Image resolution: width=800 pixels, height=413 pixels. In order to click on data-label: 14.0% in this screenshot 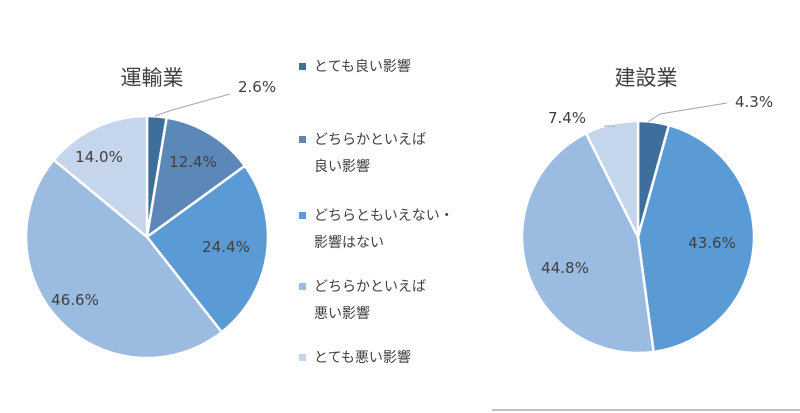, I will do `click(99, 157)`.